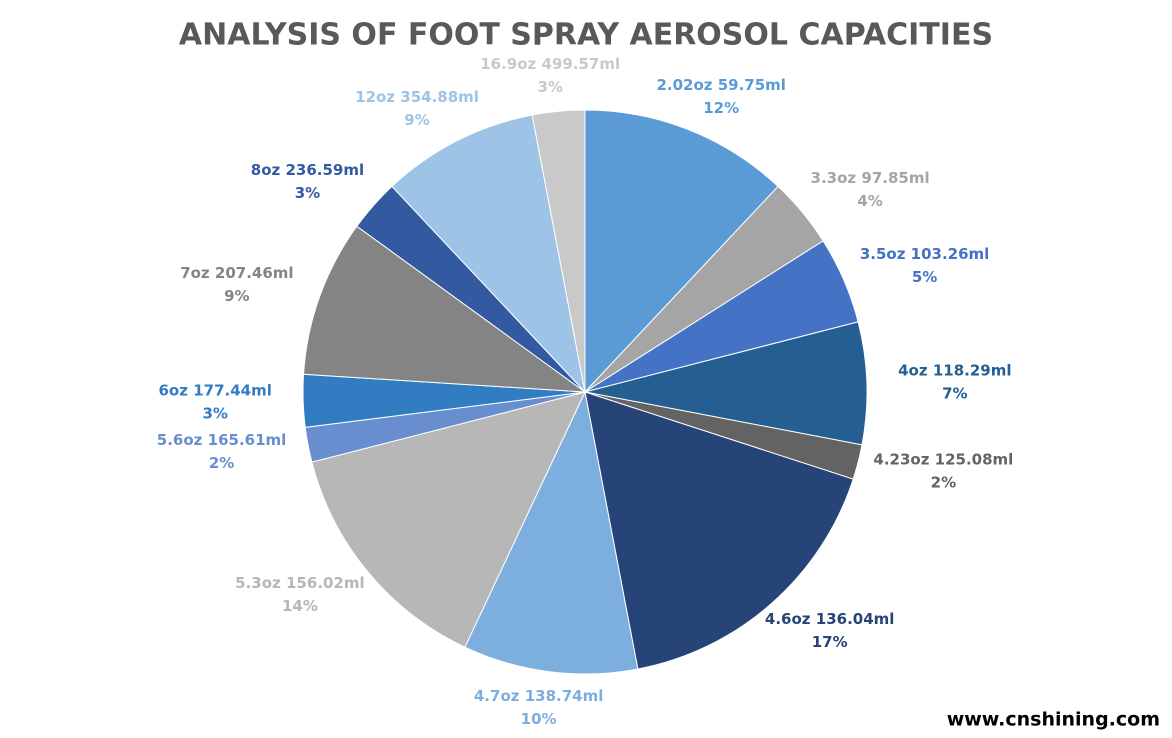 The height and width of the screenshot is (738, 1172). Describe the element at coordinates (830, 619) in the screenshot. I see `slice-label: 4.6oz 136.04ml` at that location.